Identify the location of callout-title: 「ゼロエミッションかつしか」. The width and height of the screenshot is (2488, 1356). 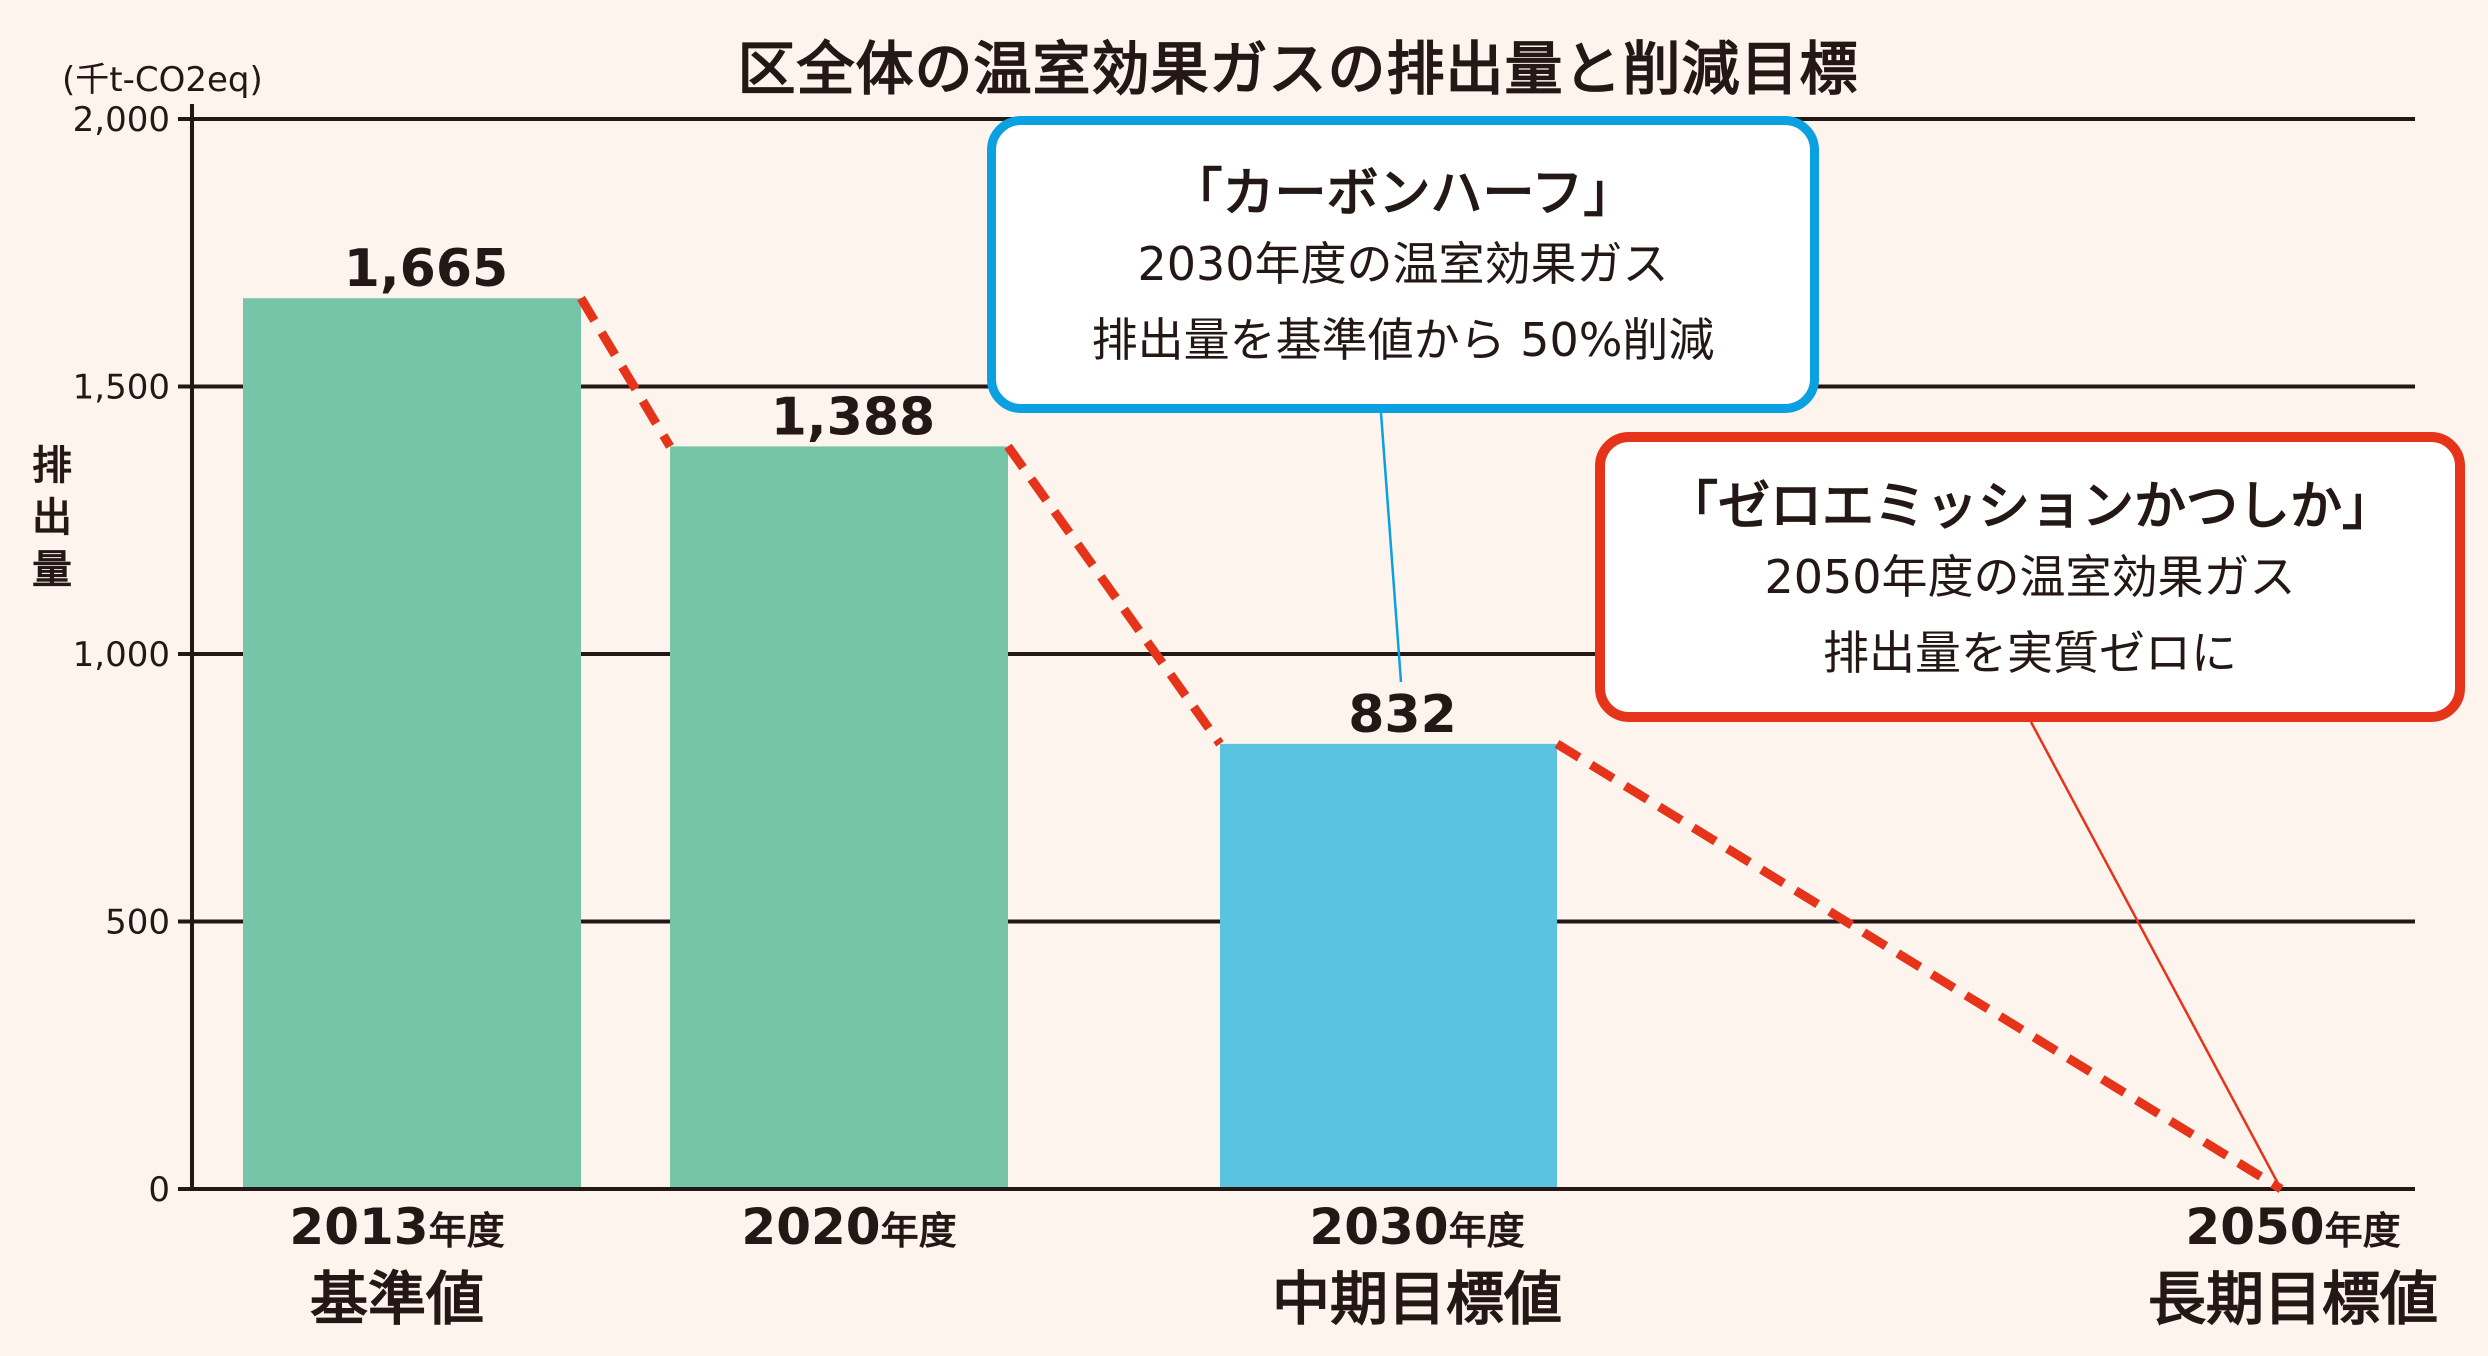
(2029, 507).